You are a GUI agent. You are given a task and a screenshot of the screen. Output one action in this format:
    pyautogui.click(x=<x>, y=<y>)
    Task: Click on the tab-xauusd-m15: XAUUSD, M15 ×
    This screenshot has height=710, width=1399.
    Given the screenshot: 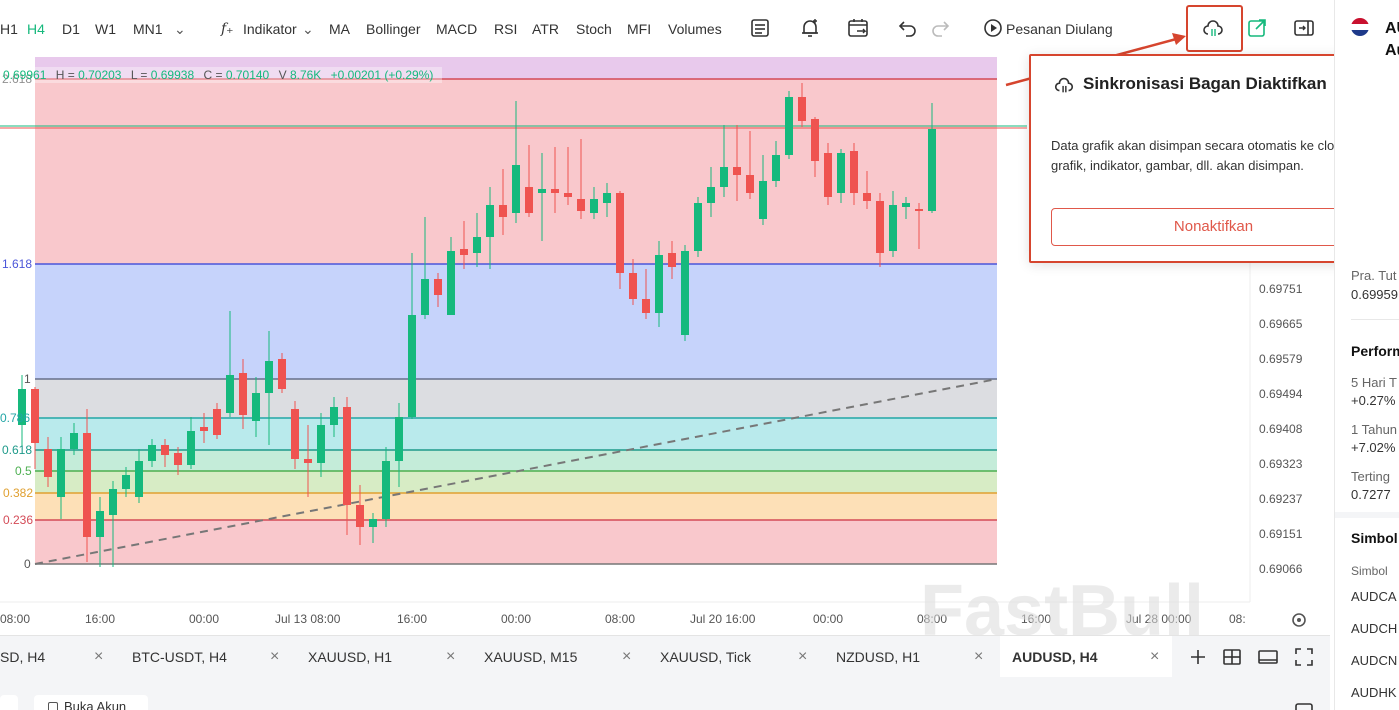 What is the action you would take?
    pyautogui.click(x=559, y=657)
    